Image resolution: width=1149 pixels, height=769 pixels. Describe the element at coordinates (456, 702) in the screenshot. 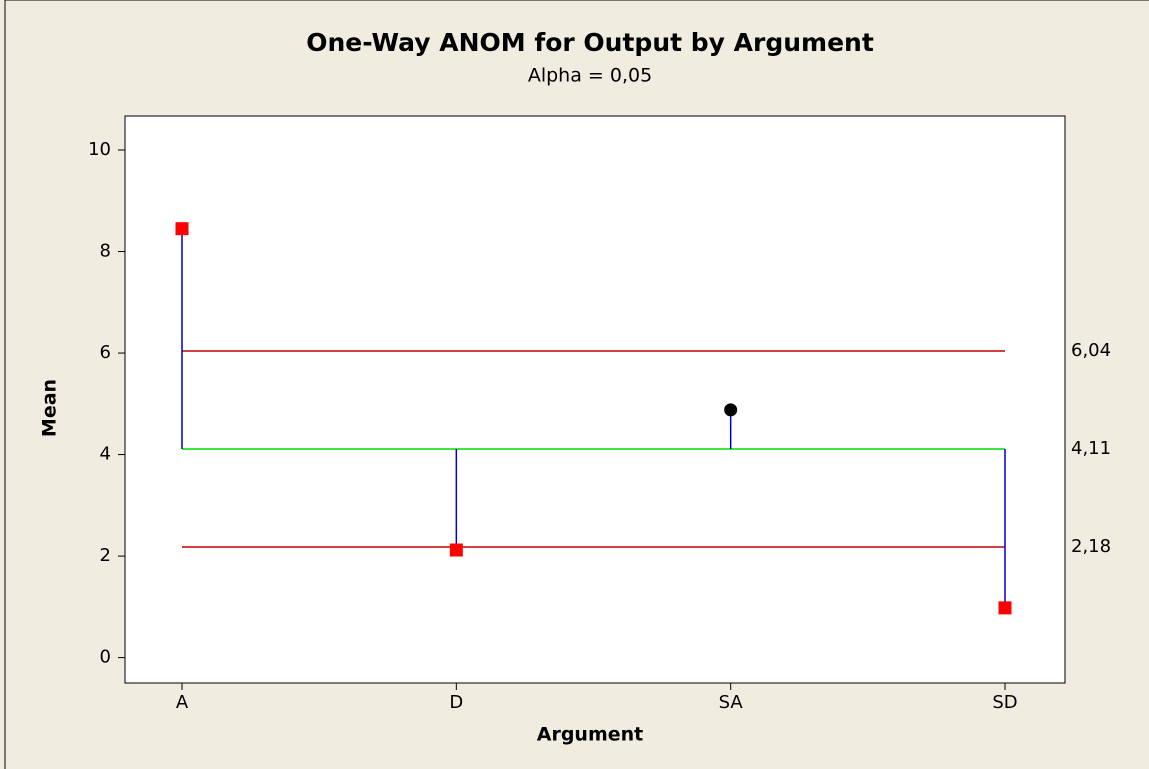

I see `x-tick-label: D` at that location.